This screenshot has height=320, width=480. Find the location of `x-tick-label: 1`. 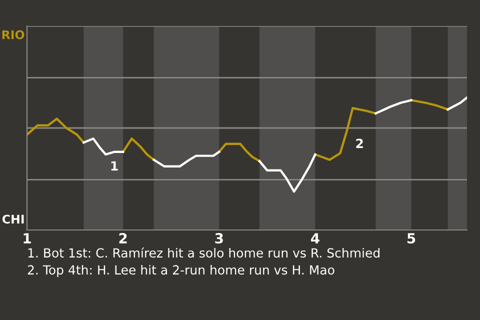

x-tick-label: 1 is located at coordinates (27, 238).